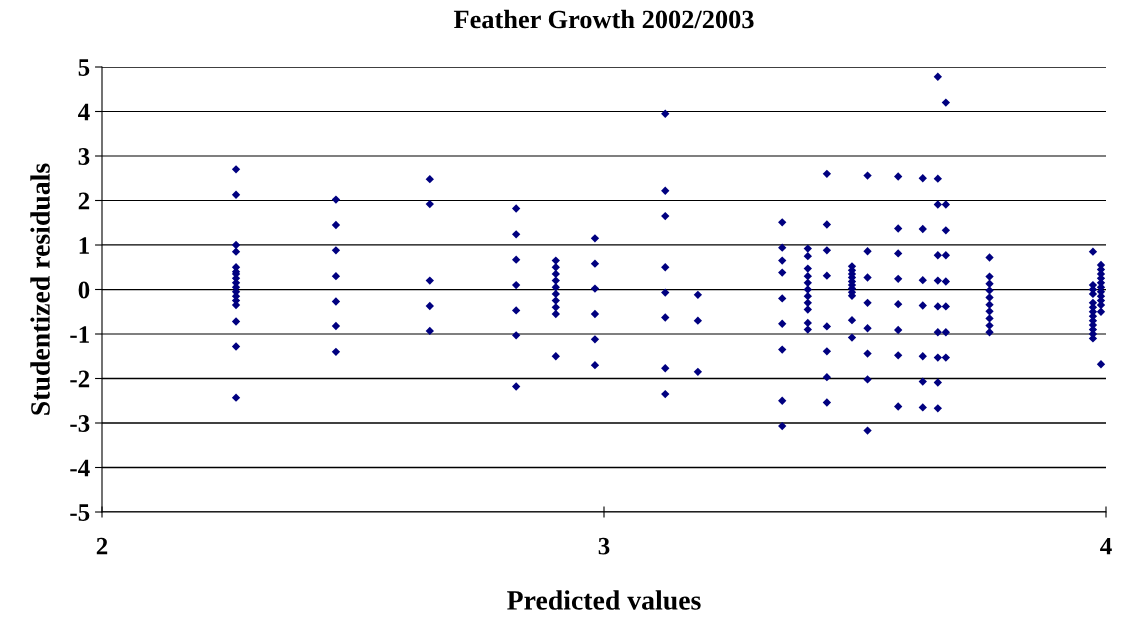  Describe the element at coordinates (84, 290) in the screenshot. I see `y-tick-label: 0` at that location.